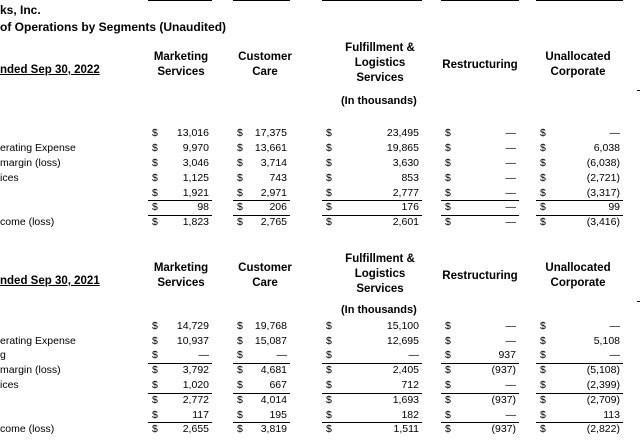  Describe the element at coordinates (379, 101) in the screenshot. I see `units-note: (In thousands)` at that location.